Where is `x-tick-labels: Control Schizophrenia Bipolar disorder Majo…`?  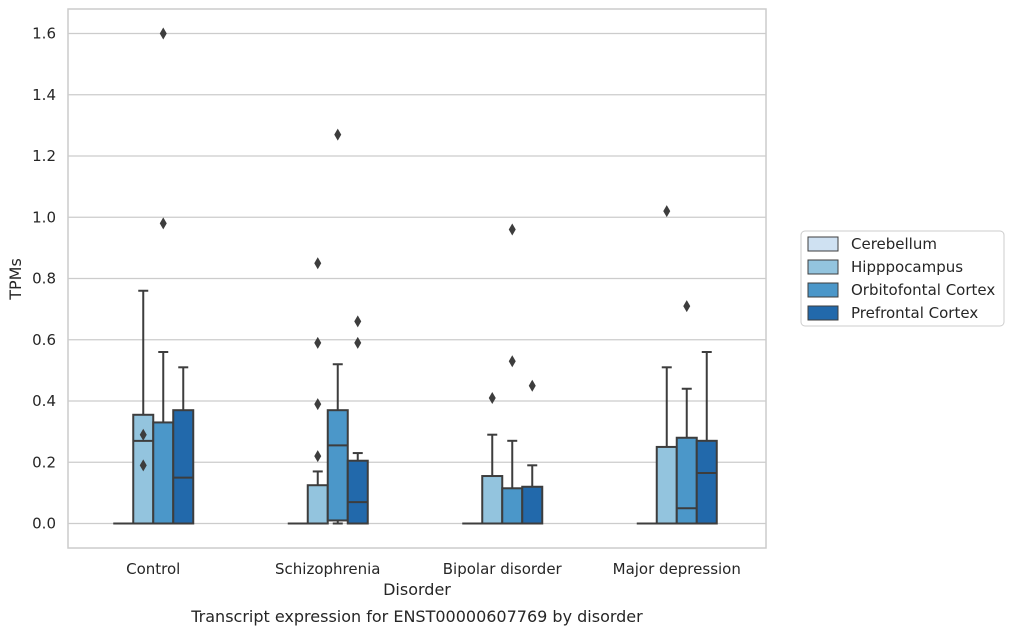
x-tick-labels: Control Schizophrenia Bipolar disorder Majo… is located at coordinates (433, 569).